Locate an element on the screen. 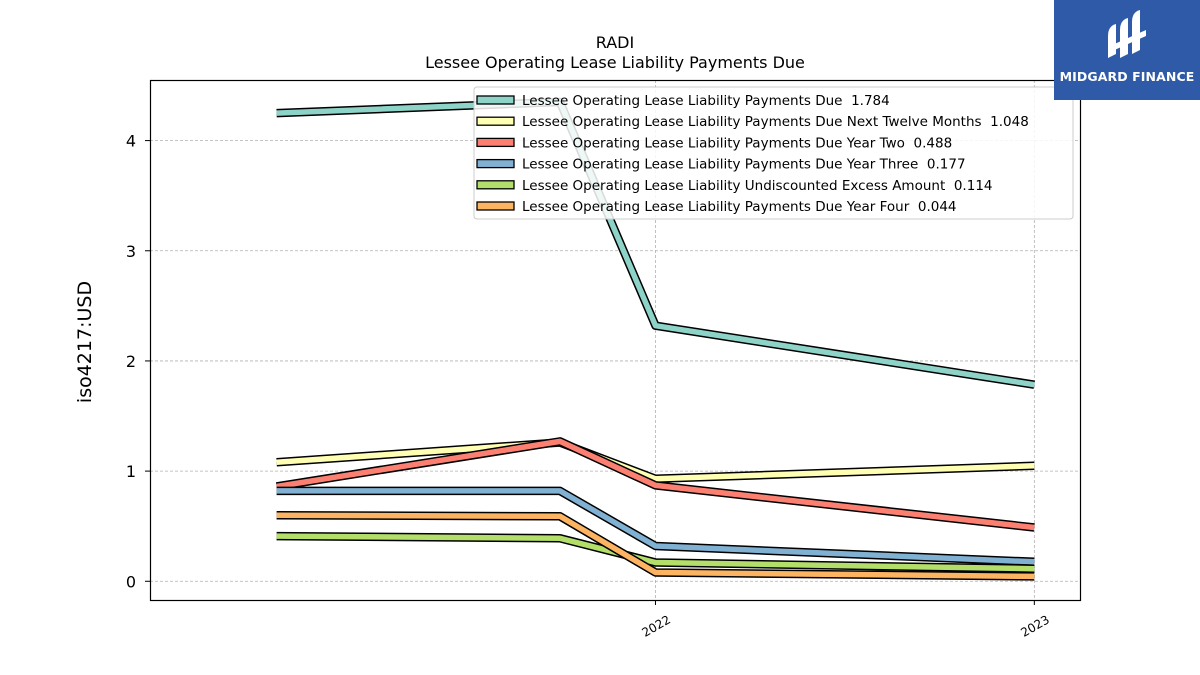 The height and width of the screenshot is (675, 1200). y-tick-label: 3 is located at coordinates (131, 251).